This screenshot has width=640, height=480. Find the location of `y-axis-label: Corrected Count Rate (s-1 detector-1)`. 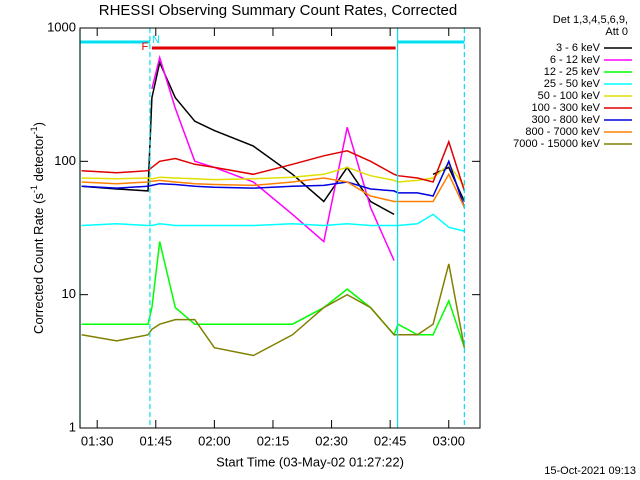

y-axis-label: Corrected Count Rate (s-1 detector-1) is located at coordinates (37, 228).